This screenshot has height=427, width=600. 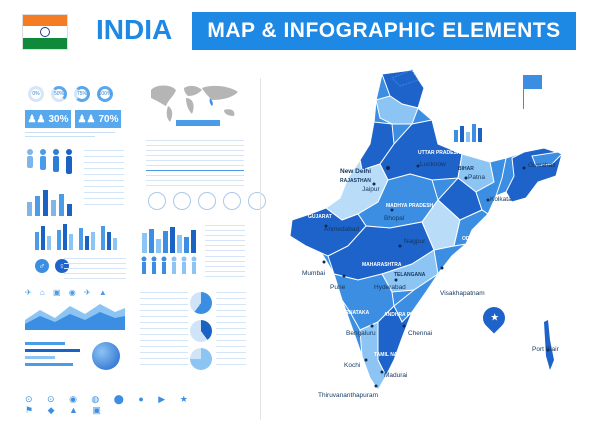 What do you see at coordinates (356, 171) in the screenshot?
I see `city-label: New Delhi` at bounding box center [356, 171].